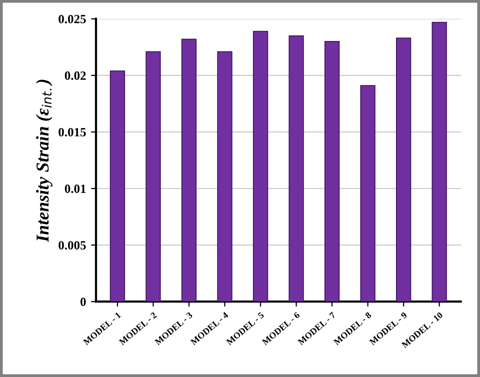  What do you see at coordinates (83, 302) in the screenshot?
I see `y-tick-label: 0` at bounding box center [83, 302].